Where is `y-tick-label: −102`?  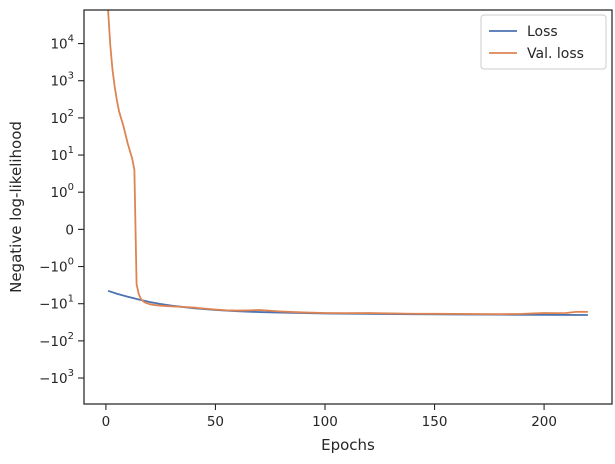
y-tick-label: −102 is located at coordinates (56, 340).